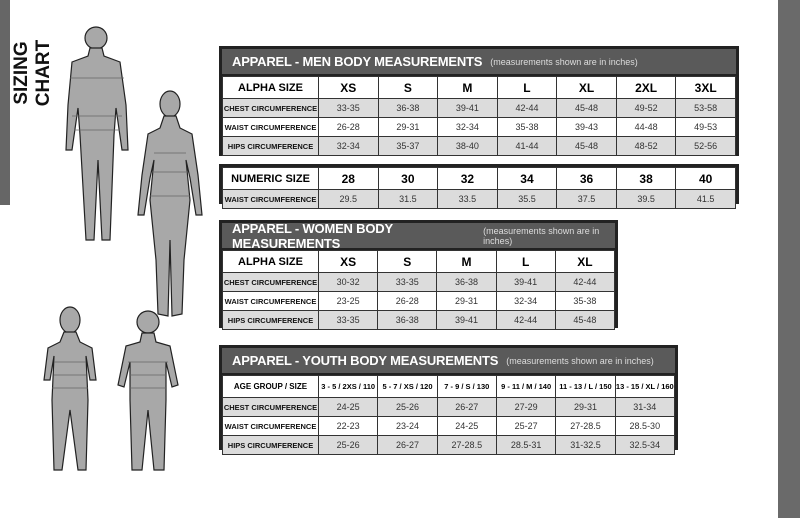  I want to click on page-title: SIZING CHART, so click(32, 73).